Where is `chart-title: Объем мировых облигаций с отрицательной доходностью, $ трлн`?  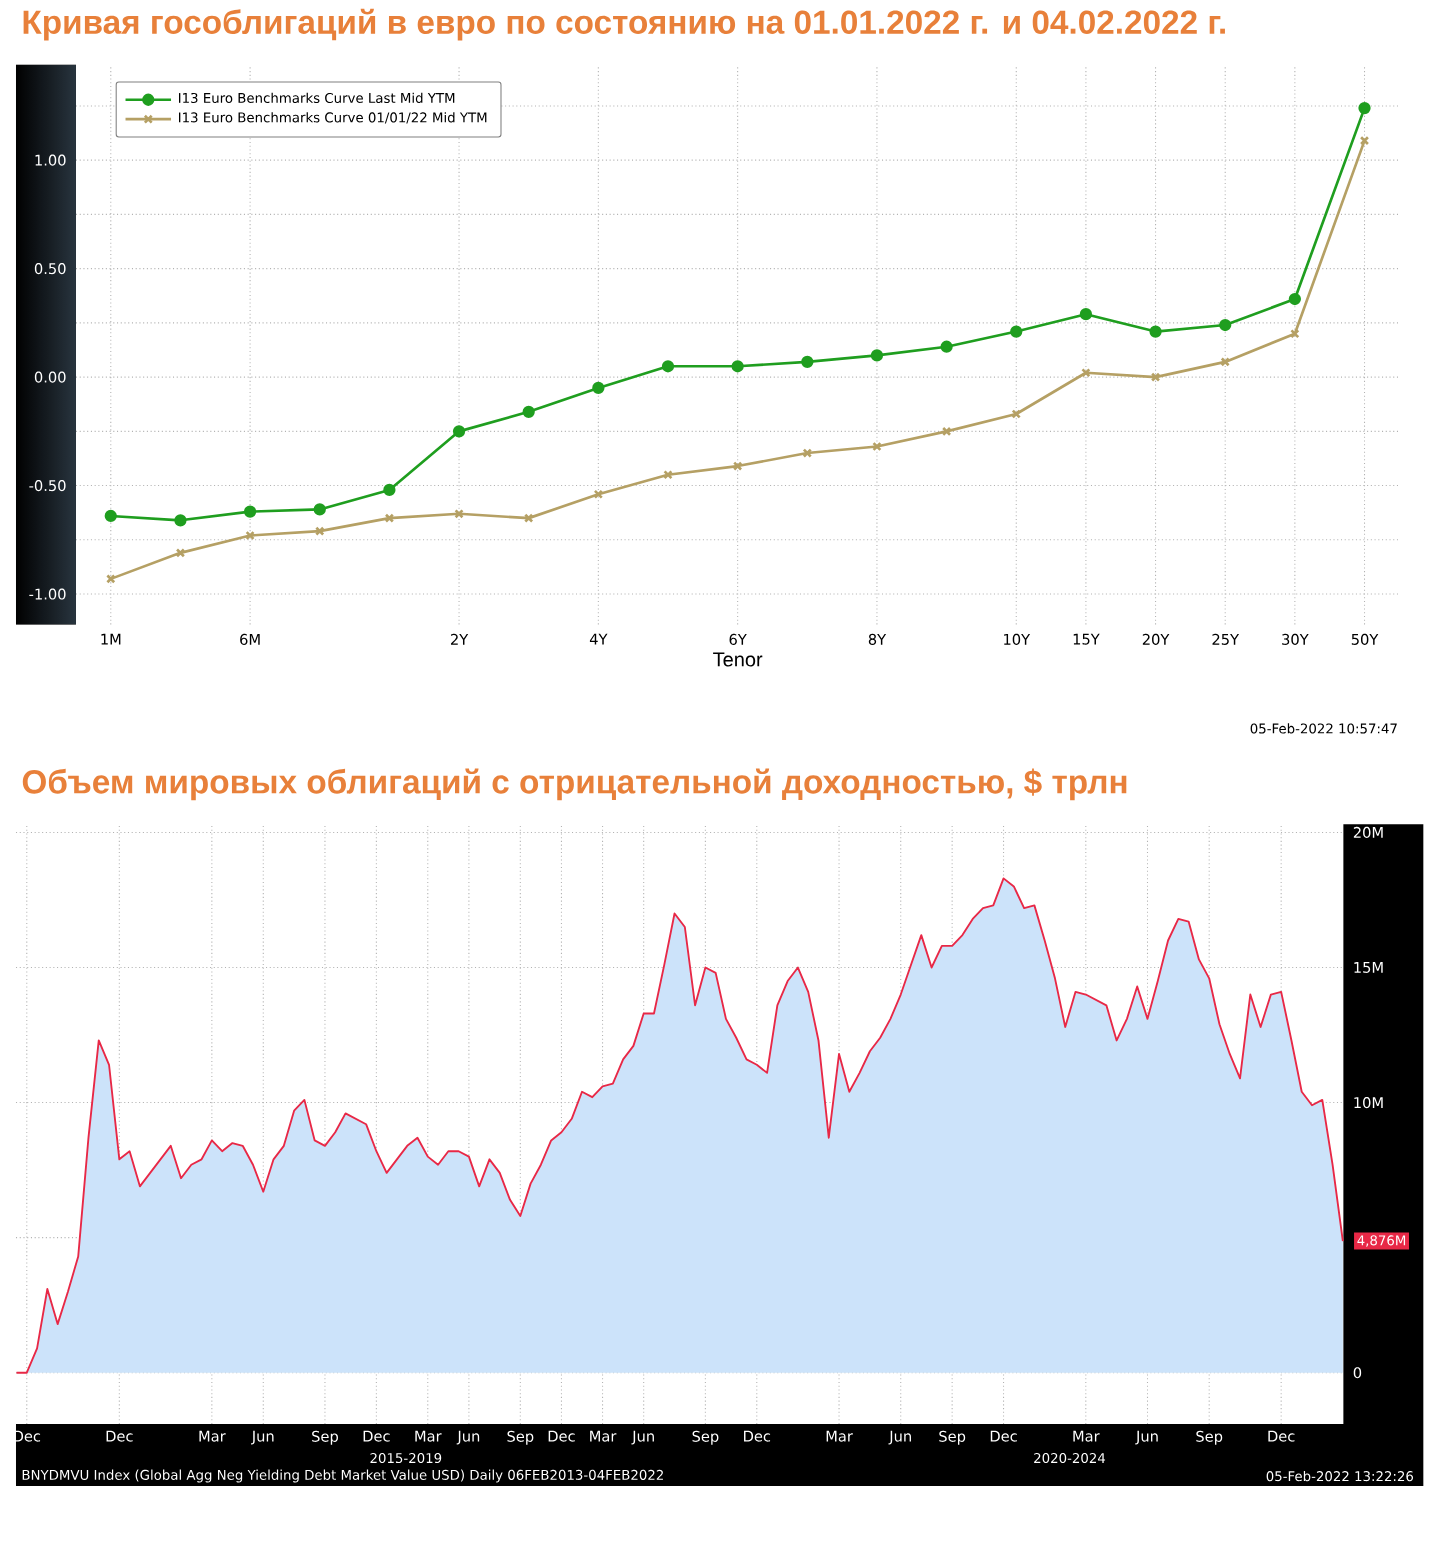 chart-title: Объем мировых облигаций с отрицательной доходностью, $ трлн is located at coordinates (575, 784).